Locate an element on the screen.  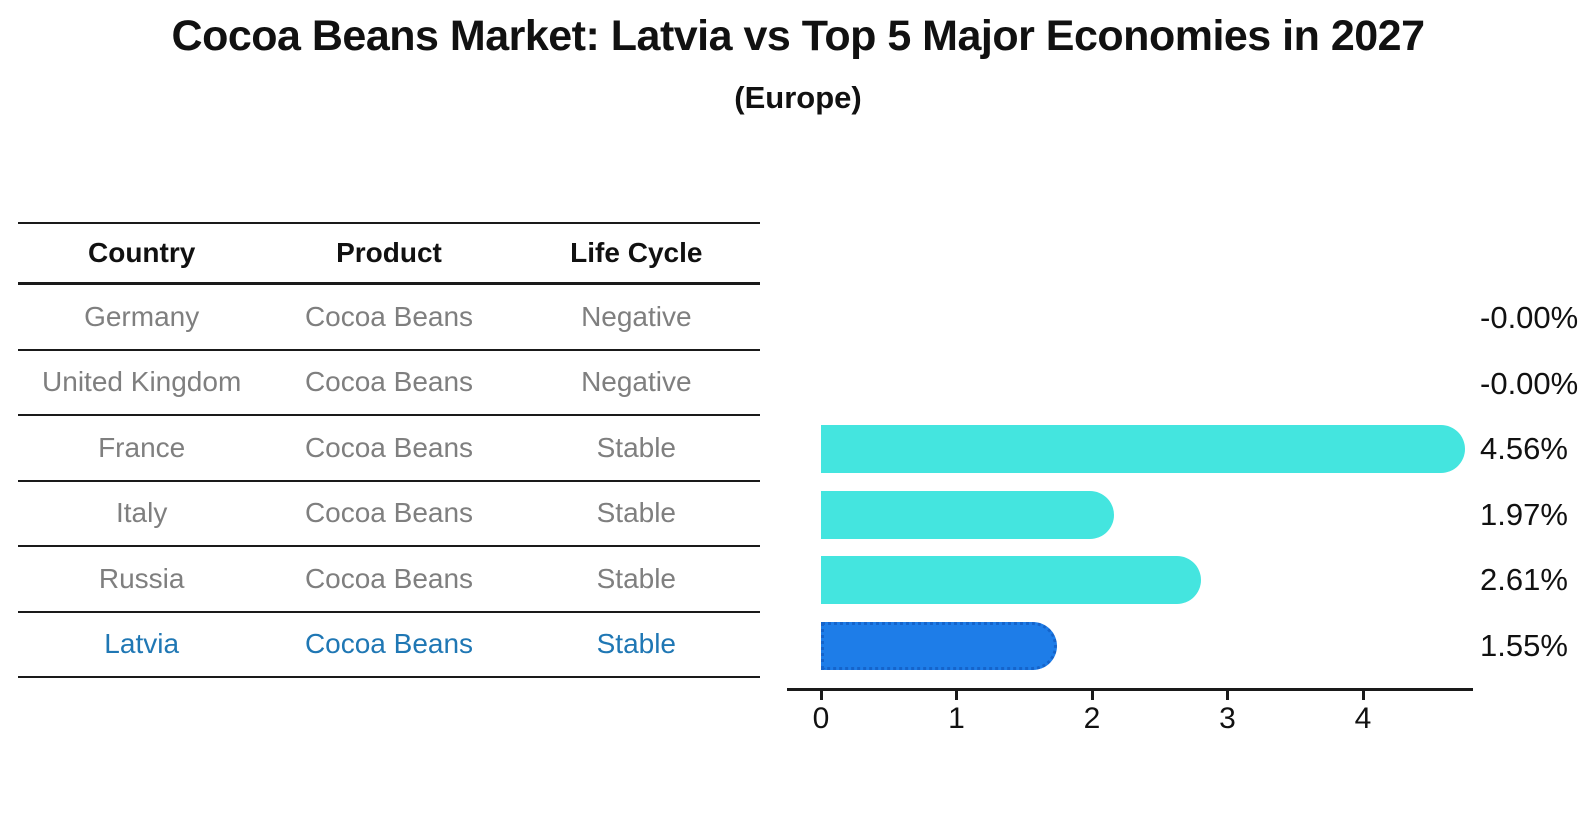
column-header-product: Product is located at coordinates (389, 252).